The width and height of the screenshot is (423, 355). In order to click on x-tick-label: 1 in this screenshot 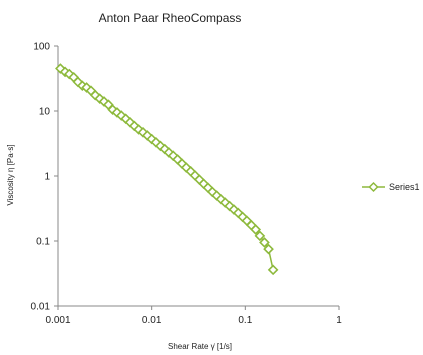, I will do `click(339, 320)`.